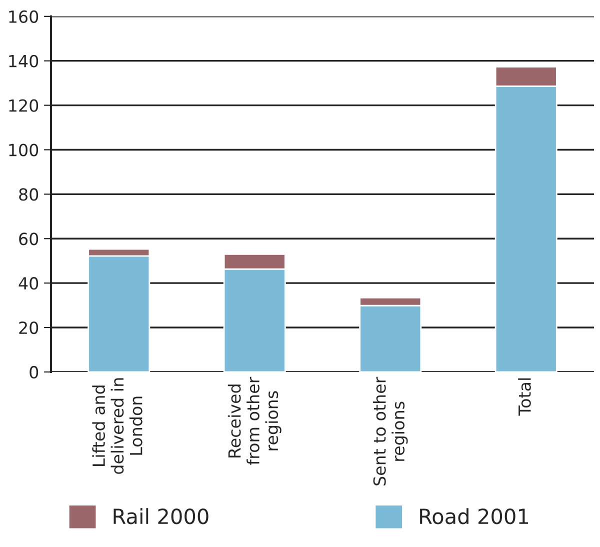 This screenshot has width=600, height=547. I want to click on legend-label: Road 2001, so click(474, 516).